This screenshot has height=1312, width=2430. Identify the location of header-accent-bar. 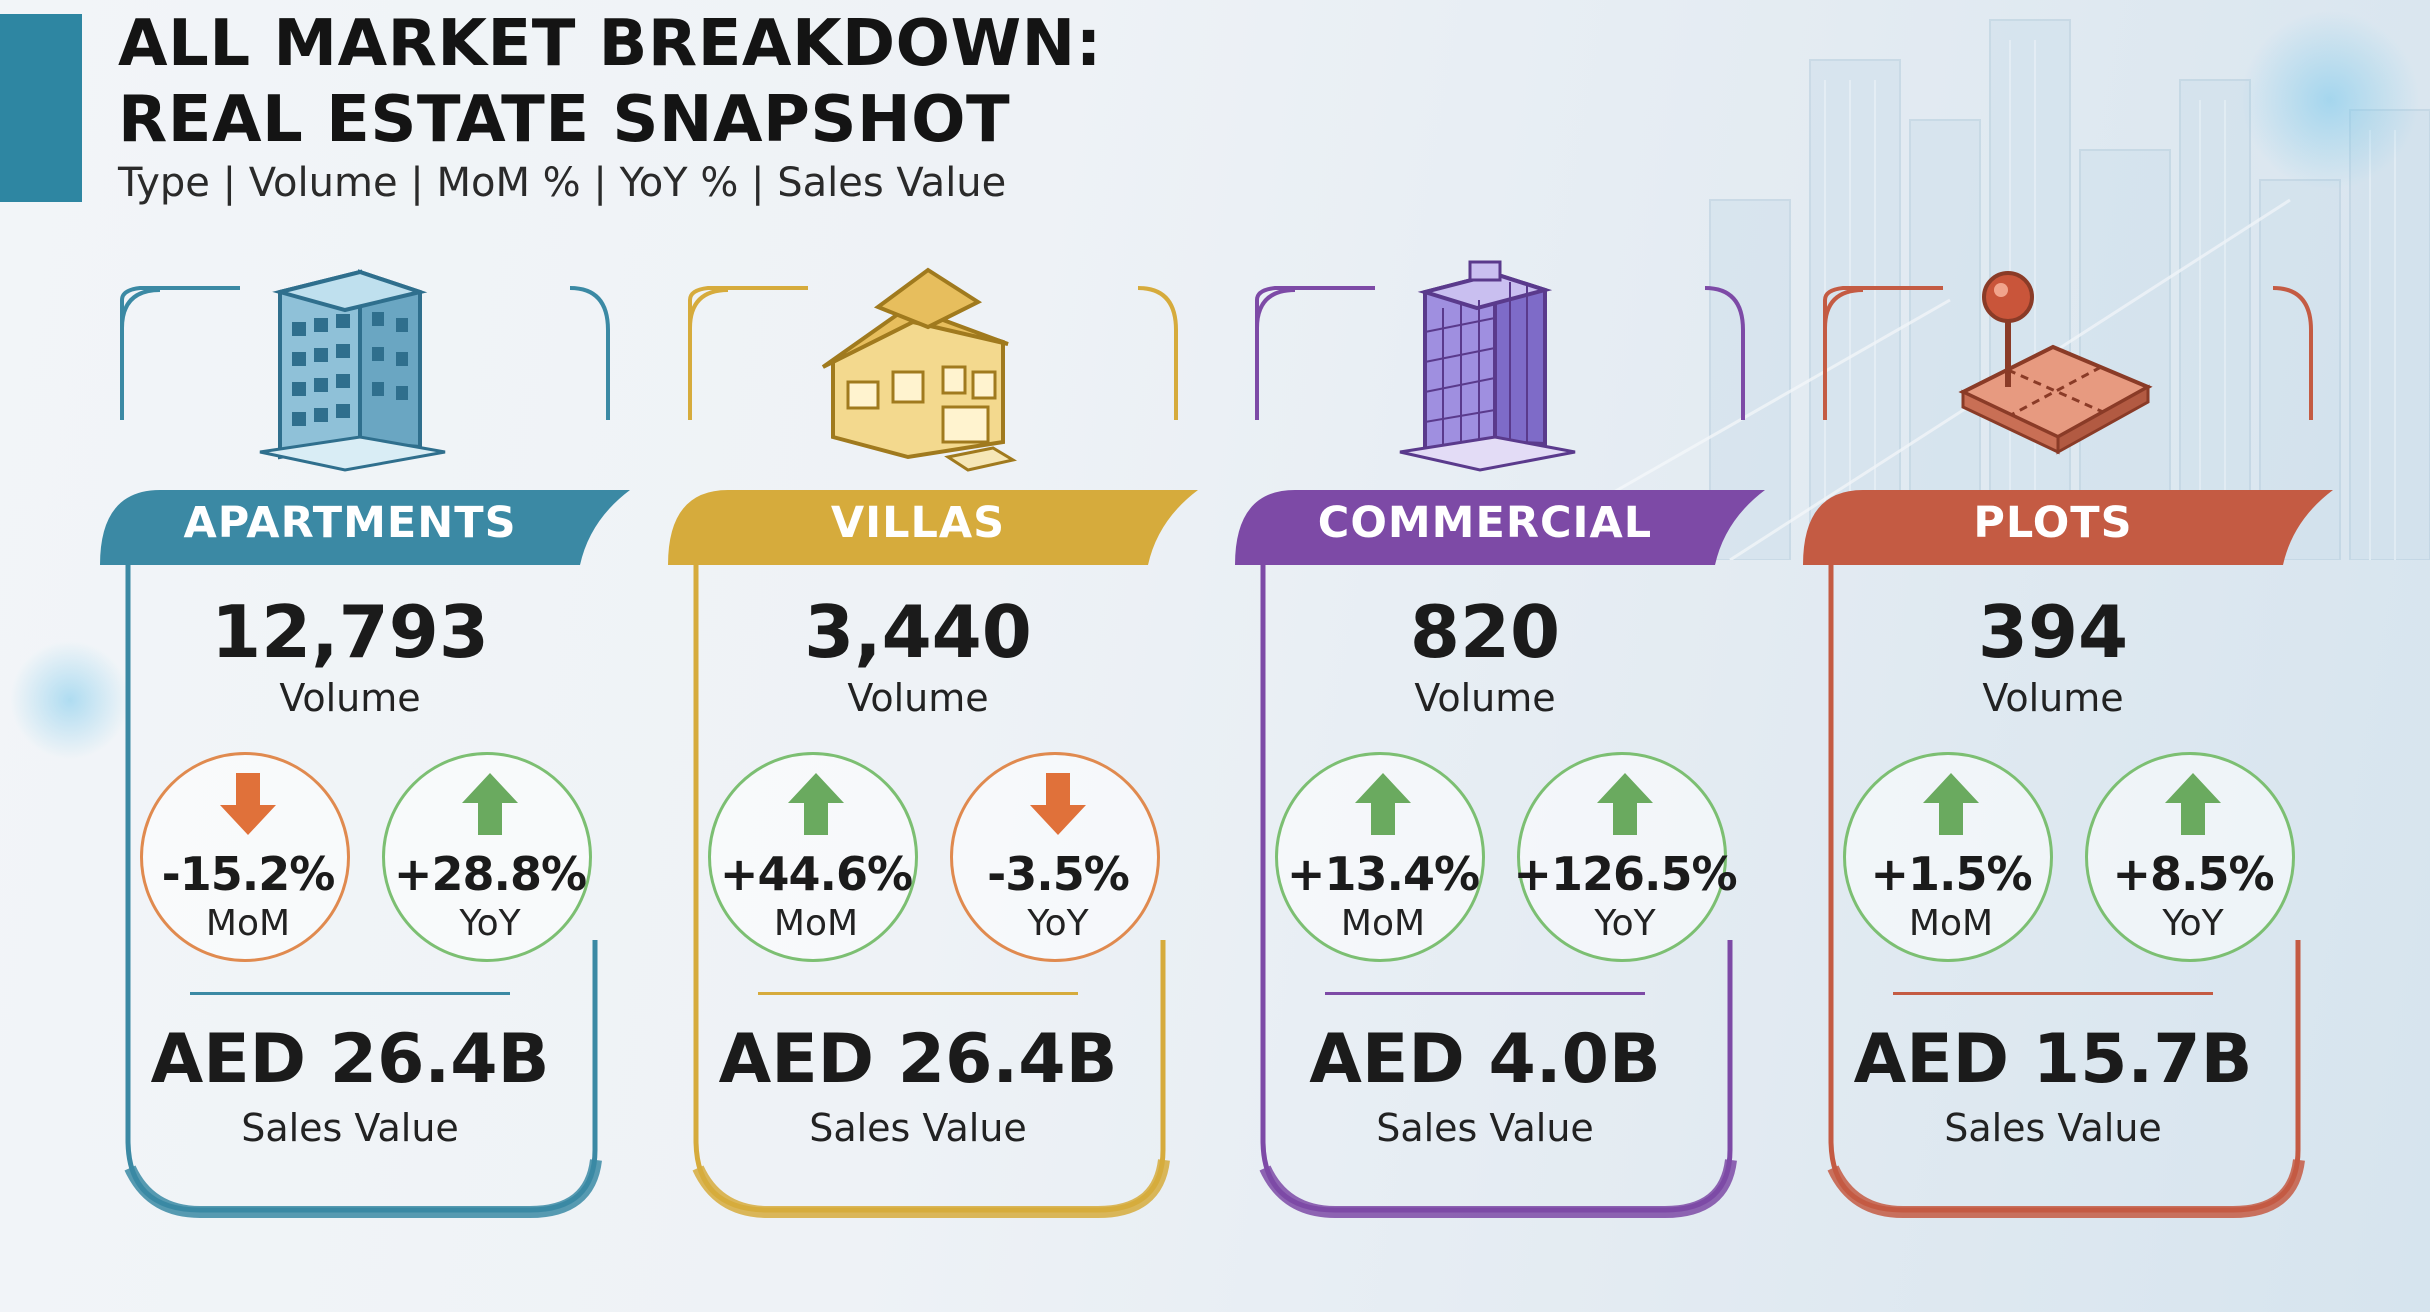
(41, 108).